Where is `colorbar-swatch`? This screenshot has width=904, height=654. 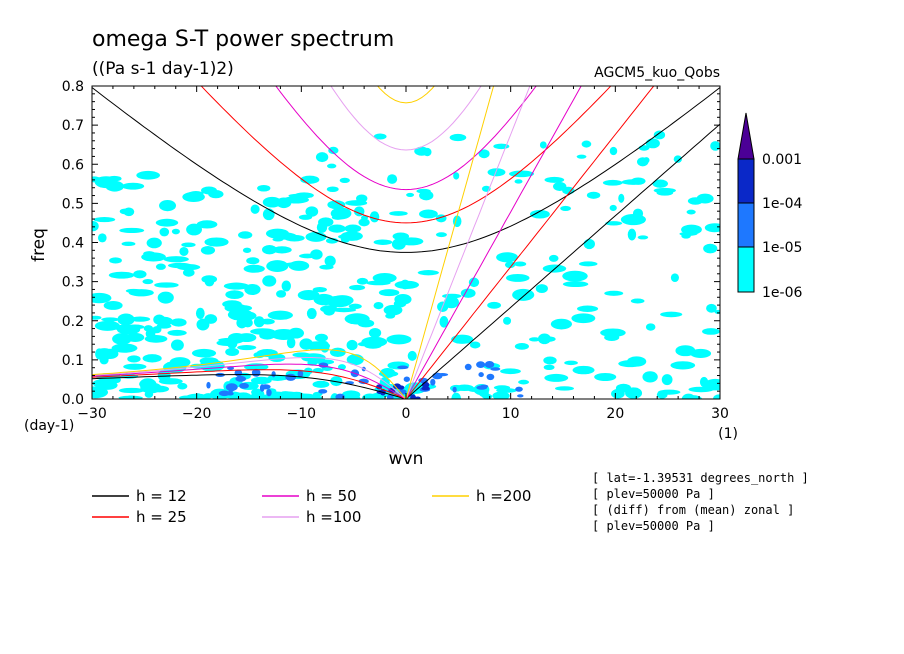
colorbar-swatch is located at coordinates (746, 225).